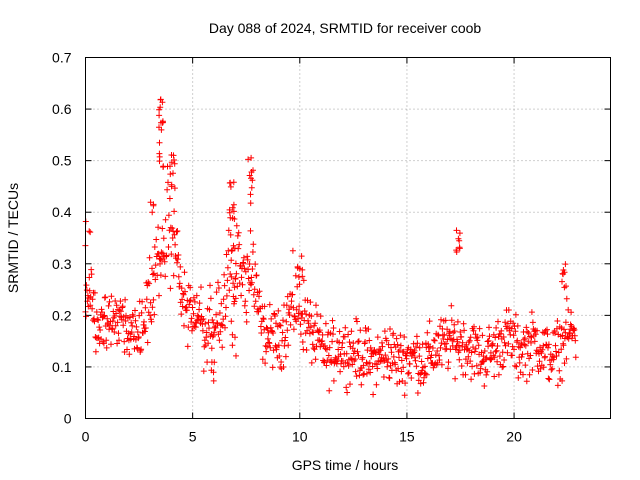 The image size is (640, 480). What do you see at coordinates (407, 437) in the screenshot?
I see `x-tick-label: 15` at bounding box center [407, 437].